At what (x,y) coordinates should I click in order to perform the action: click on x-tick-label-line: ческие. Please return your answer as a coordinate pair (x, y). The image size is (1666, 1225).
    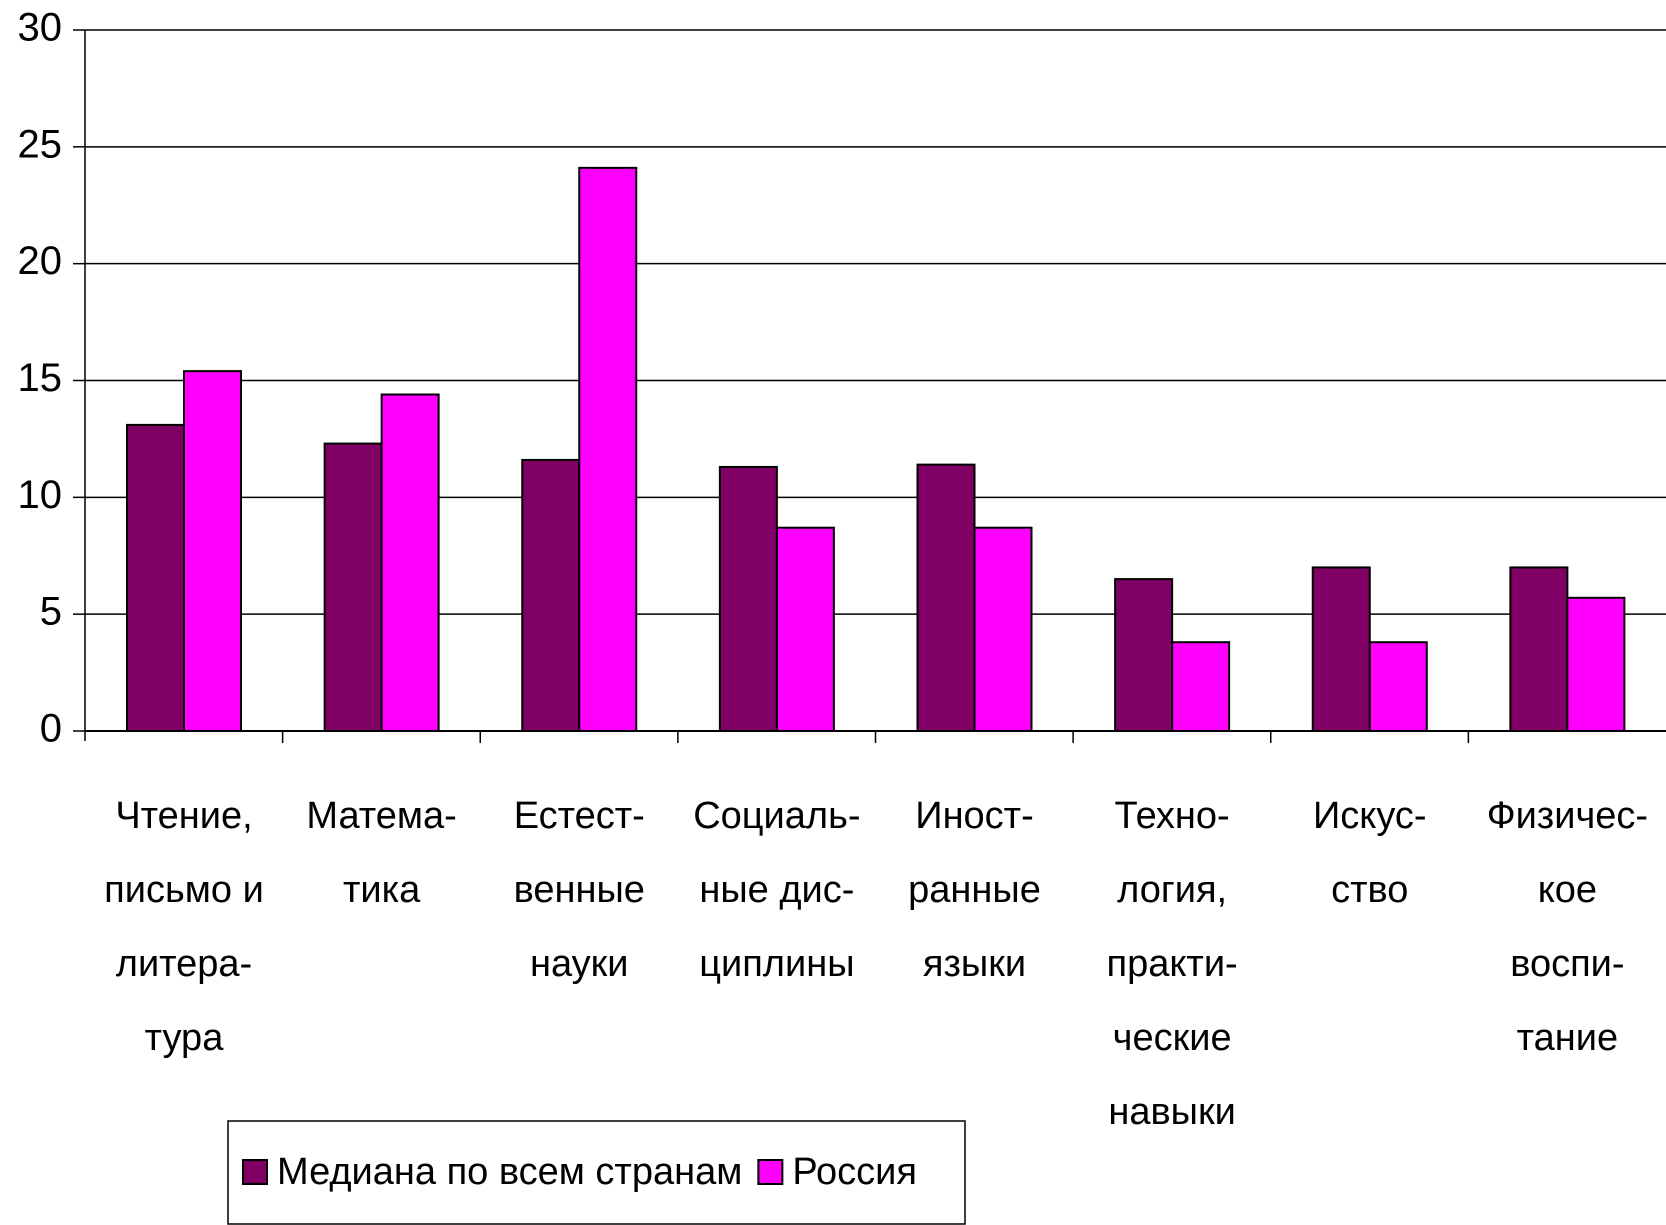
    Looking at the image, I should click on (1172, 1038).